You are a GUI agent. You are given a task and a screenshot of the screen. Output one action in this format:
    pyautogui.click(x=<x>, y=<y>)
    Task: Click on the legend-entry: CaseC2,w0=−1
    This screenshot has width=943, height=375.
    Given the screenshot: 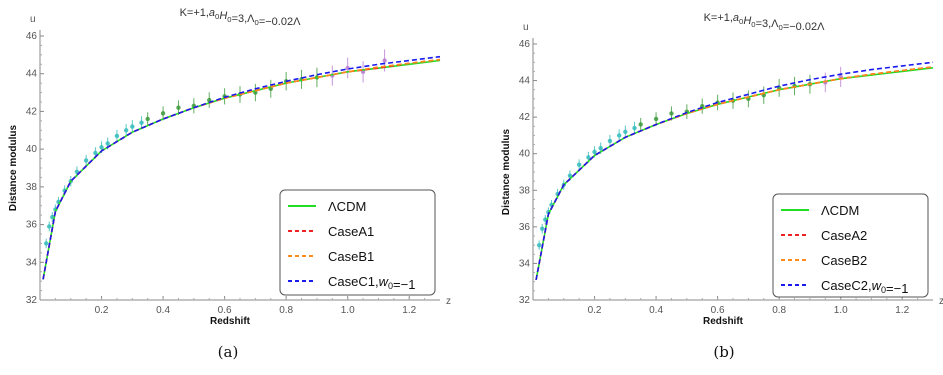 What is the action you would take?
    pyautogui.click(x=864, y=287)
    